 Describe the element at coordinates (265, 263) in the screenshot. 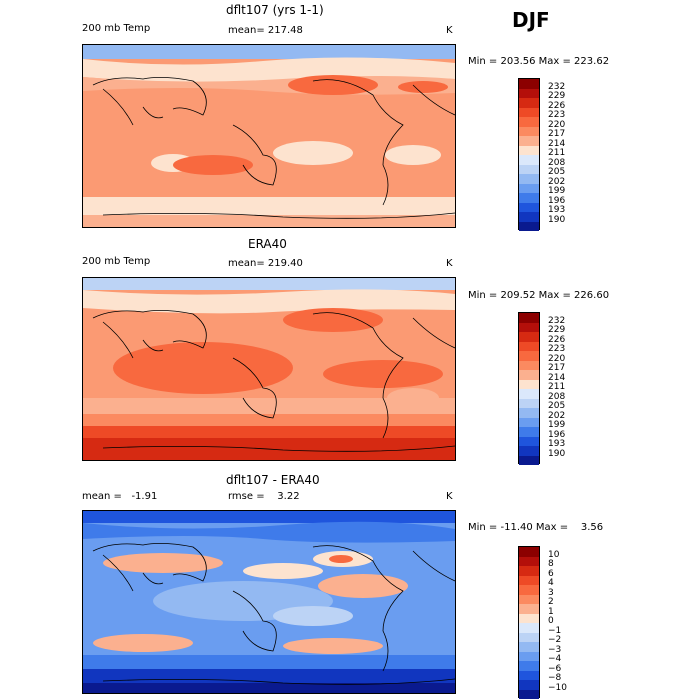

I see `panel2-mean: mean= 219.40` at that location.